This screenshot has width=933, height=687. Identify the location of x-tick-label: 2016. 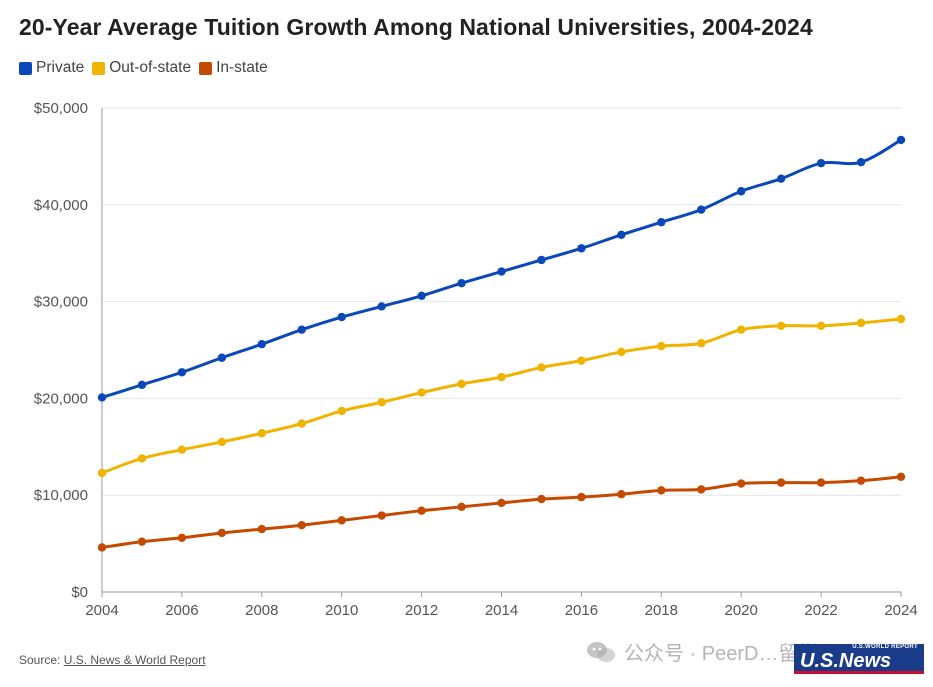
(581, 610).